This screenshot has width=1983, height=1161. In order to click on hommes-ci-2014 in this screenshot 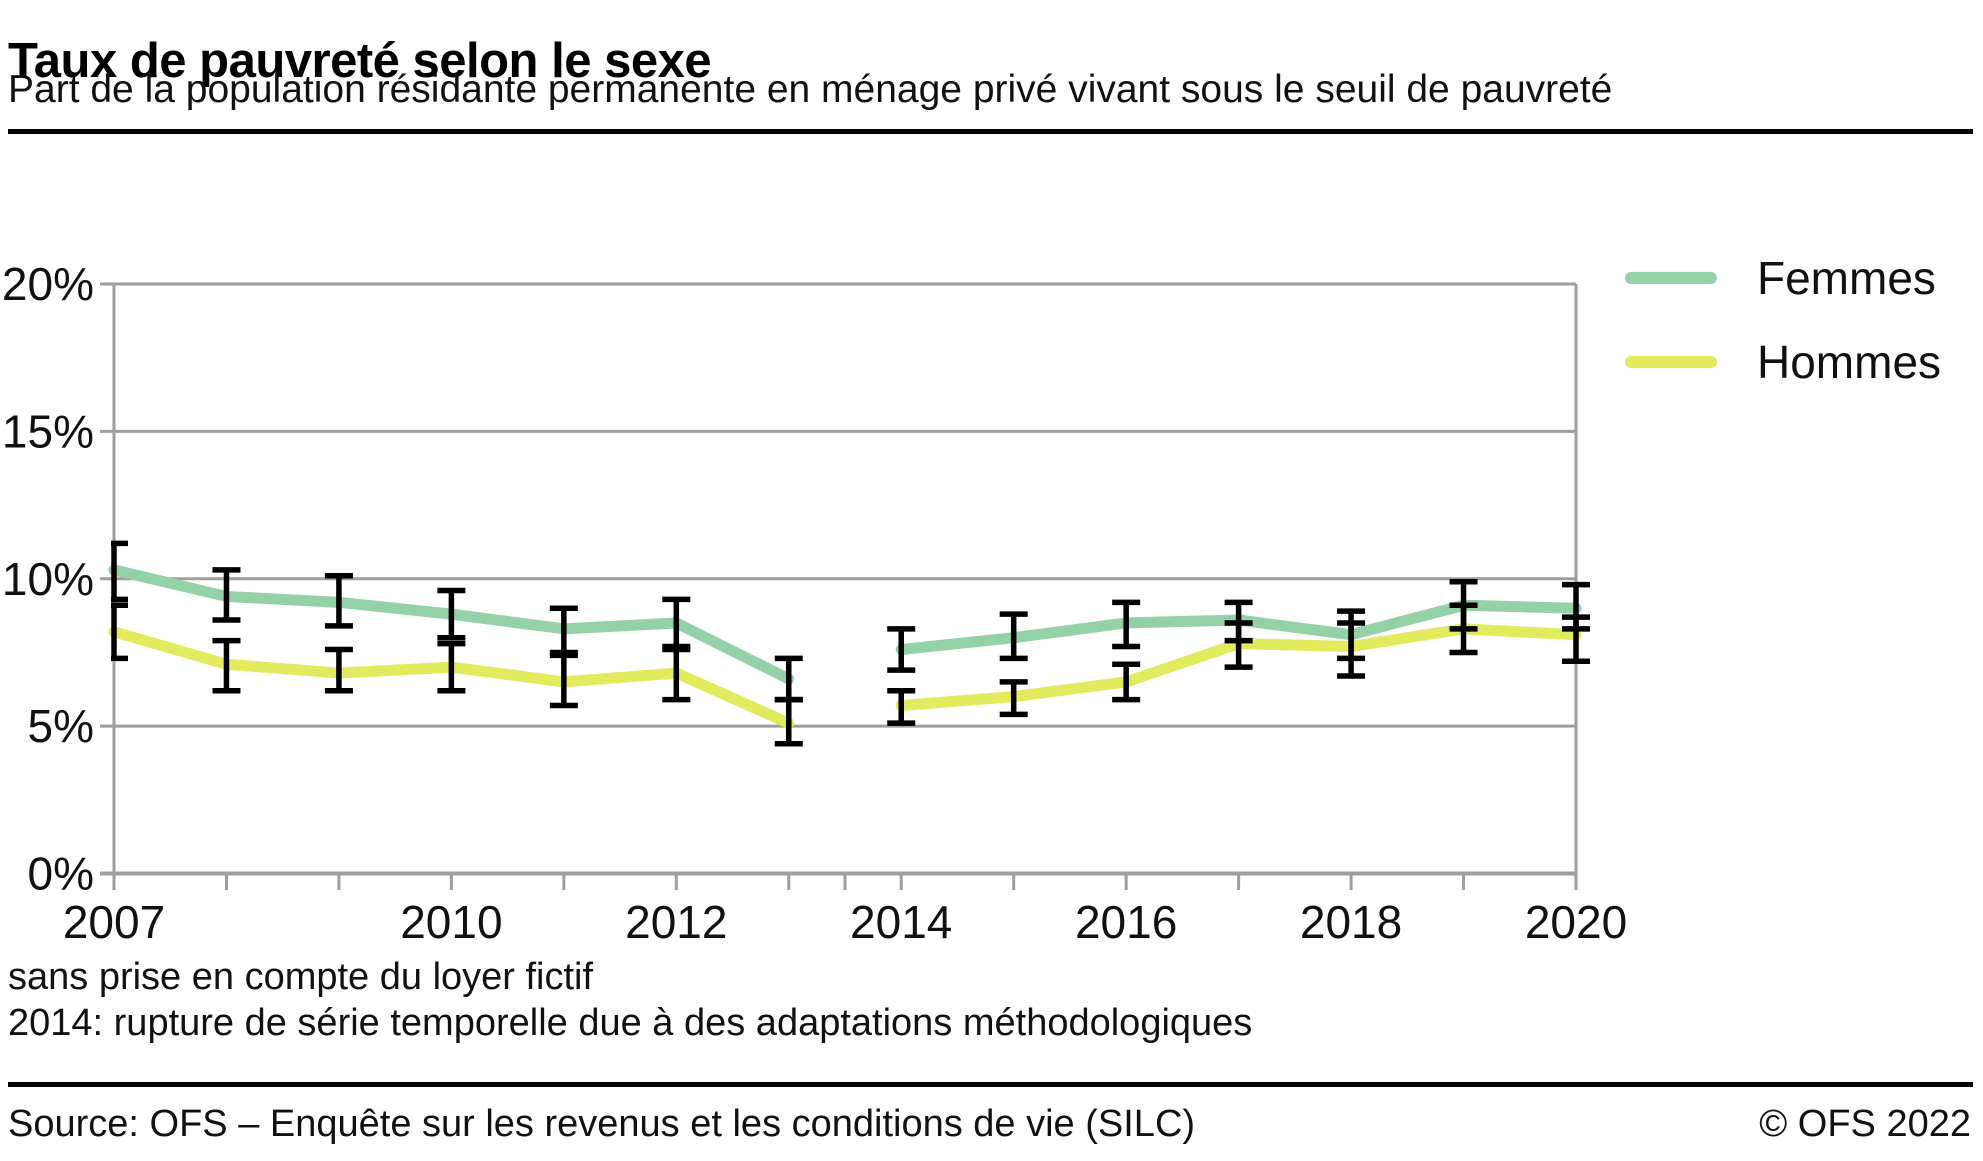, I will do `click(901, 707)`.